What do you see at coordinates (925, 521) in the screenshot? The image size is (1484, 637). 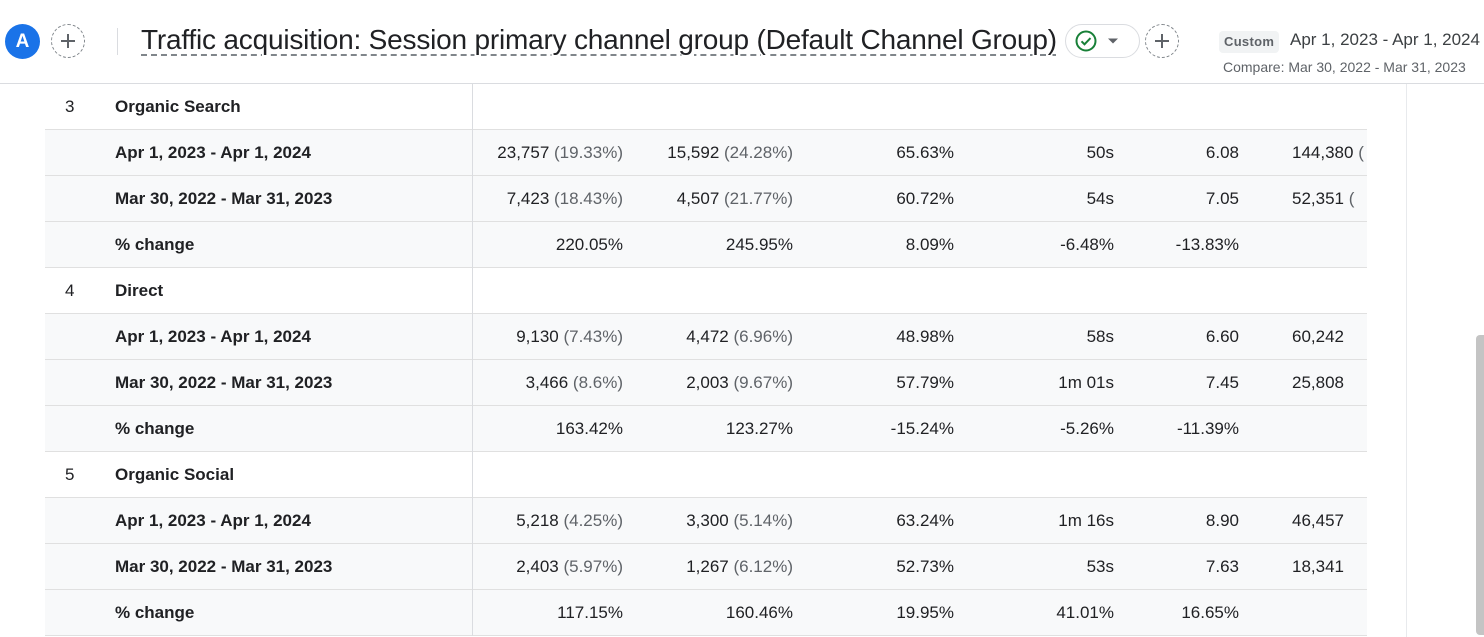 I see `engagement-rate-cell: 63.24%` at bounding box center [925, 521].